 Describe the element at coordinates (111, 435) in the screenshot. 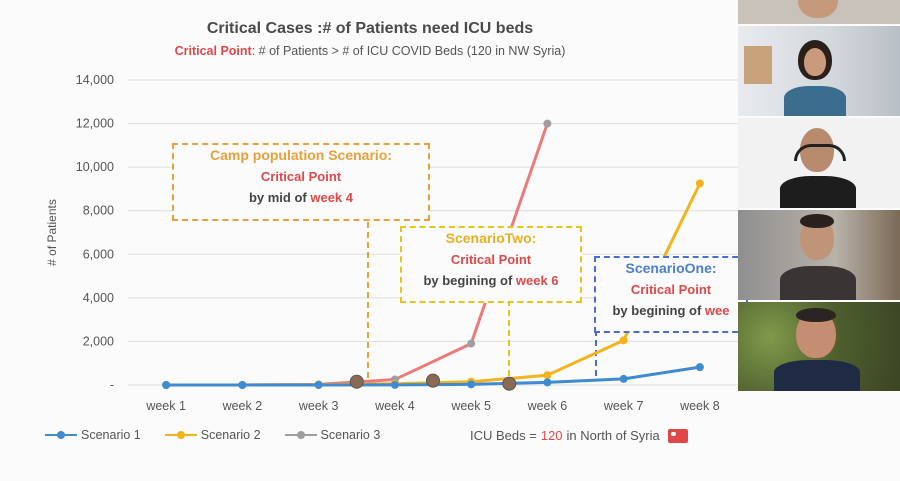

I see `legend-label-scenario-1: Scenario 1` at that location.